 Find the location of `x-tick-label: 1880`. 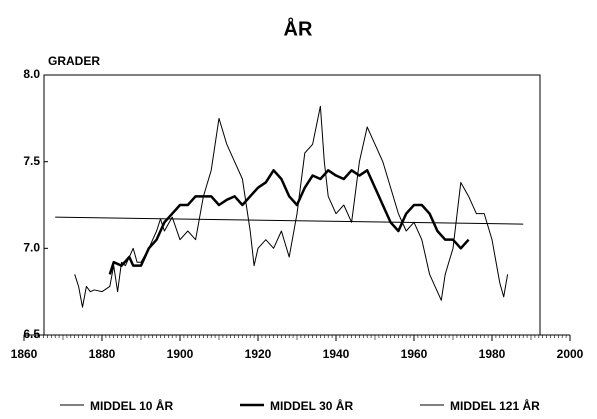

x-tick-label: 1880 is located at coordinates (102, 354).